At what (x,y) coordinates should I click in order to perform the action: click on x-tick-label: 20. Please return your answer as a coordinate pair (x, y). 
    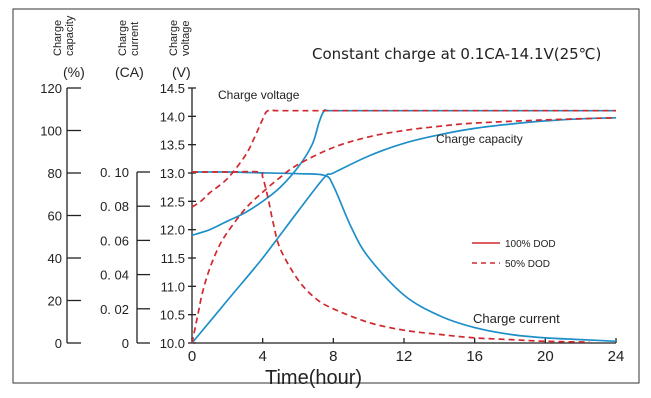
    Looking at the image, I should click on (545, 356).